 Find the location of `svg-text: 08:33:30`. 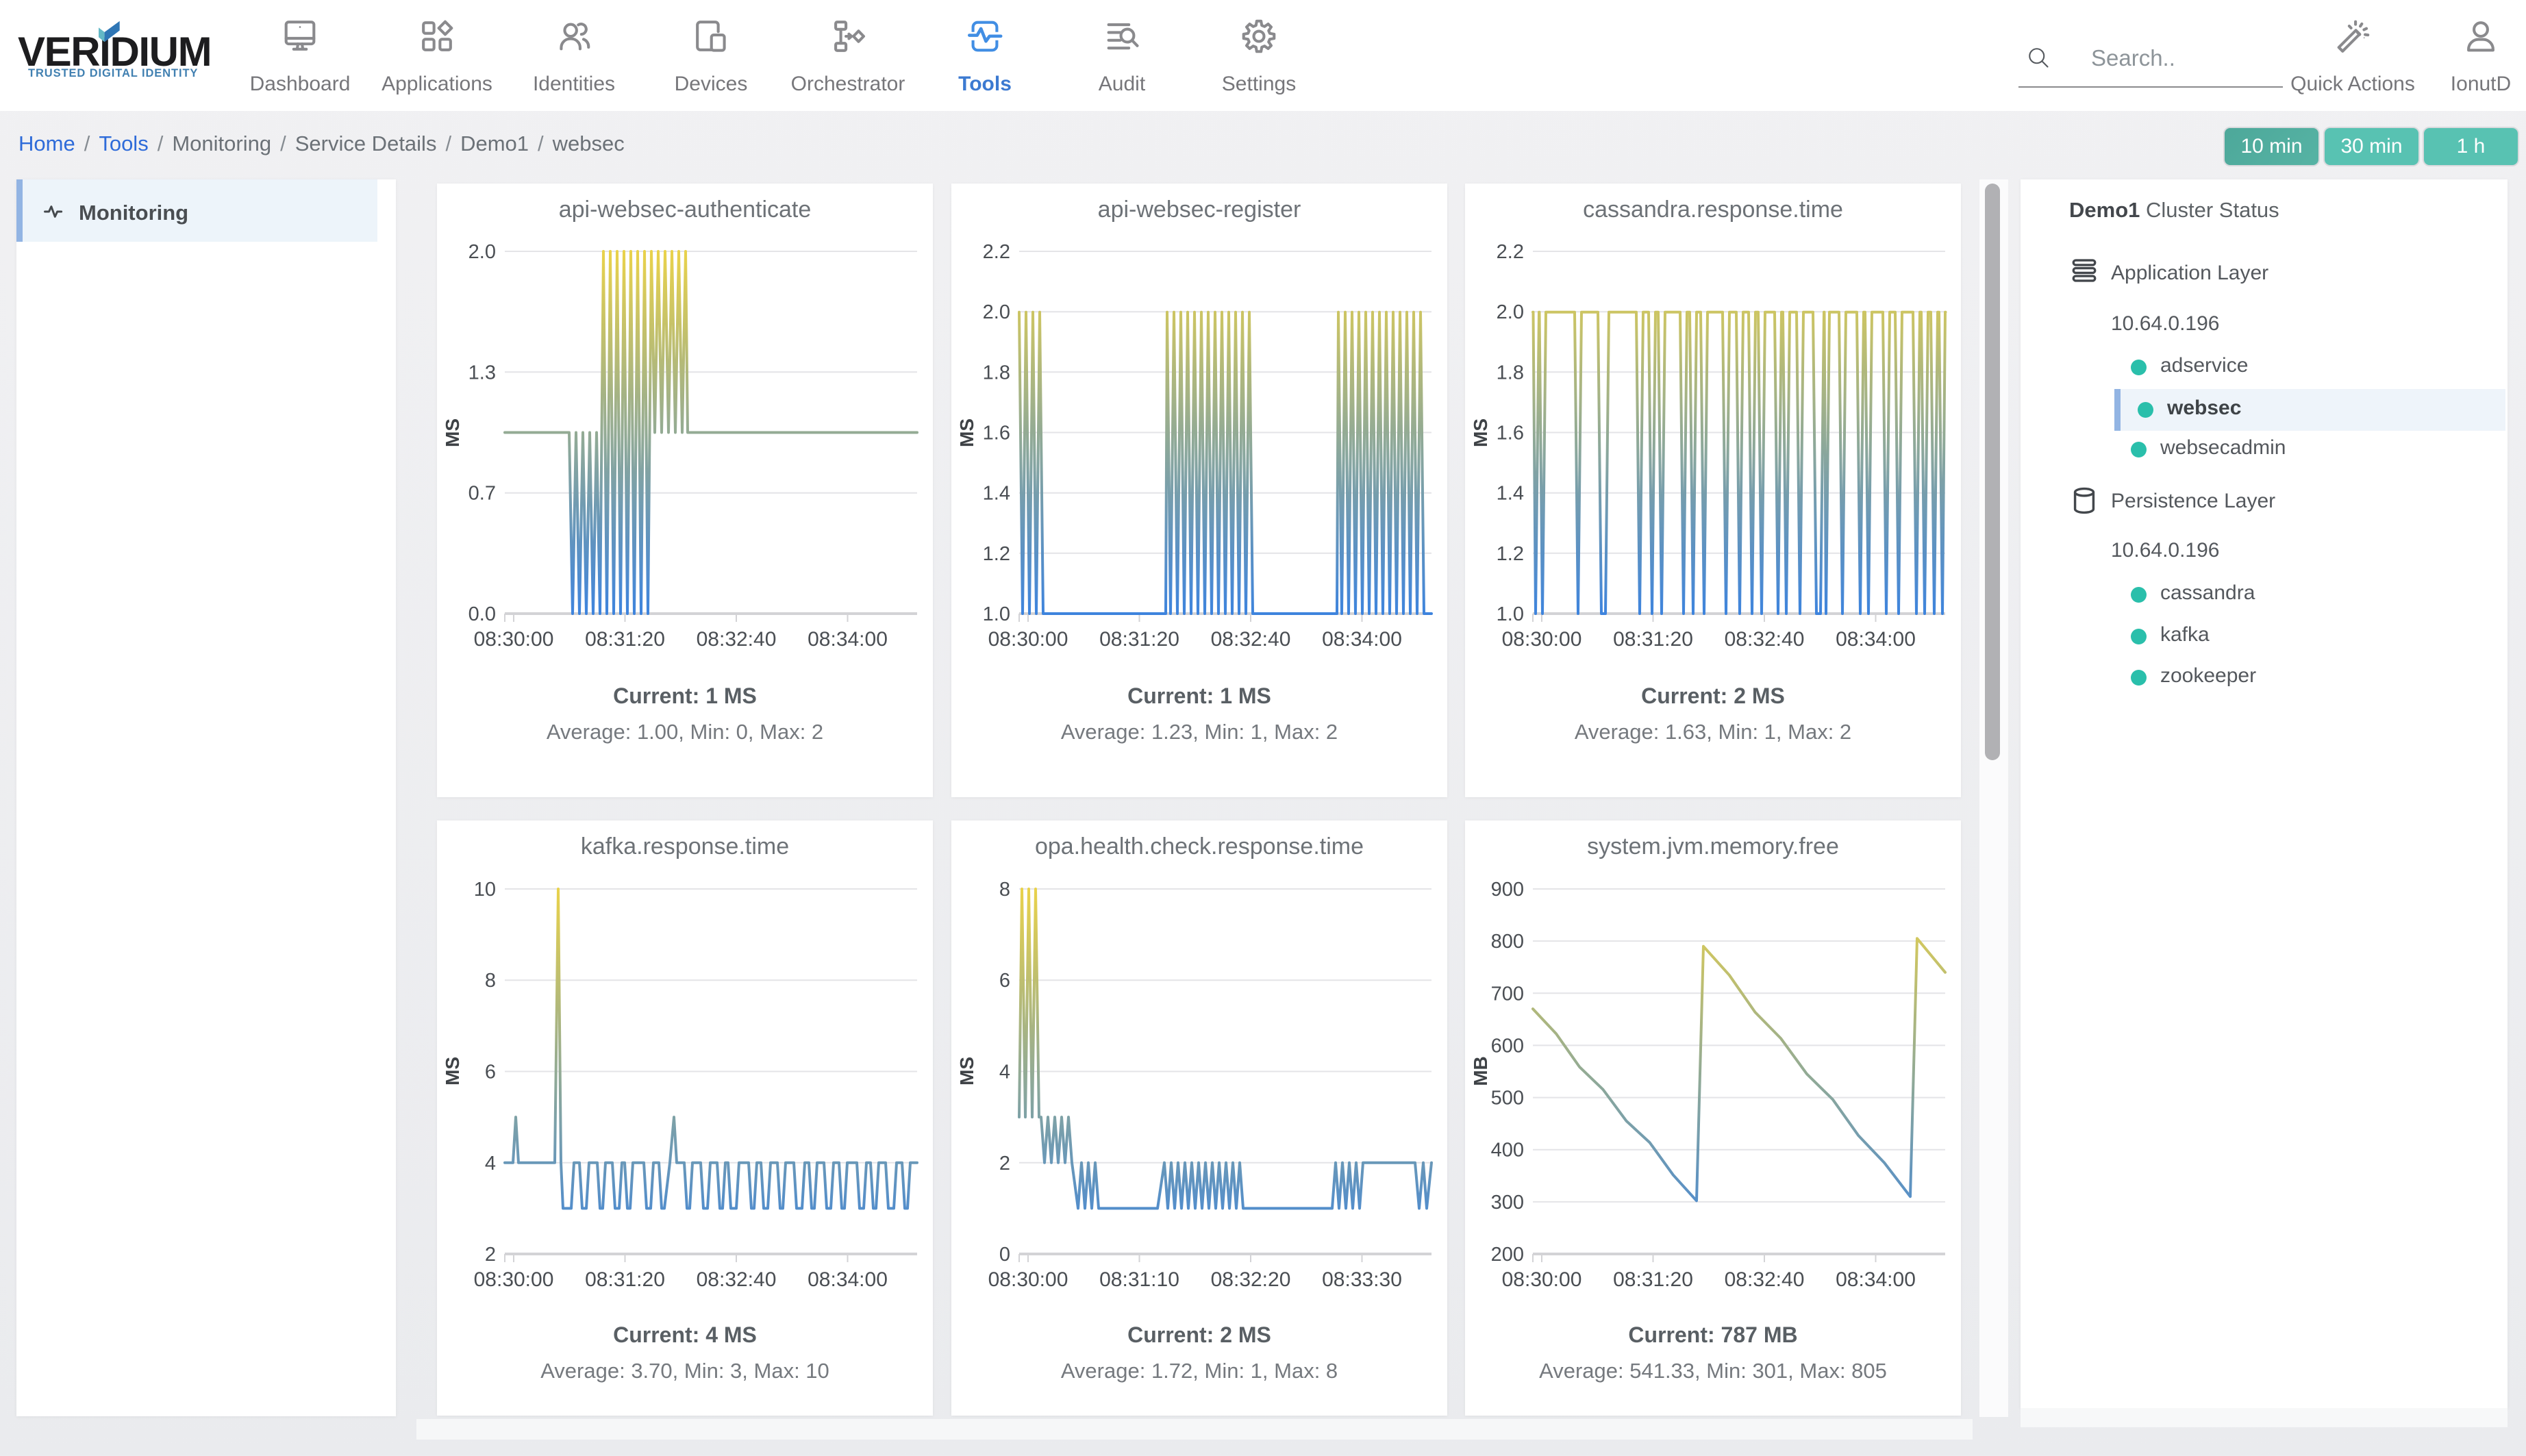

svg-text: 08:33:30 is located at coordinates (1362, 1279).